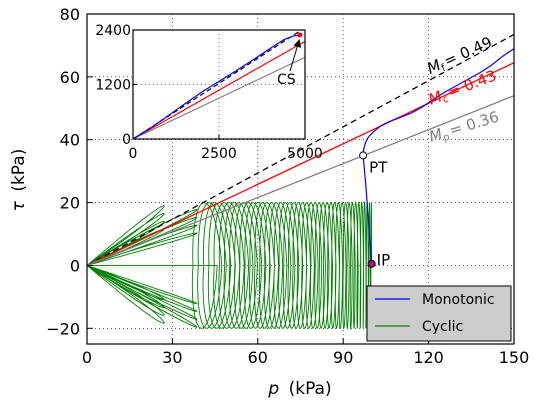 The width and height of the screenshot is (535, 406). I want to click on legend-label-cyclic: Cyclic, so click(442, 327).